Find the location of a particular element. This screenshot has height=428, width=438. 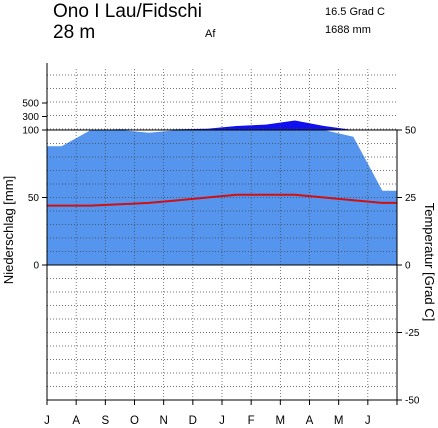

month-label: F is located at coordinates (251, 421).